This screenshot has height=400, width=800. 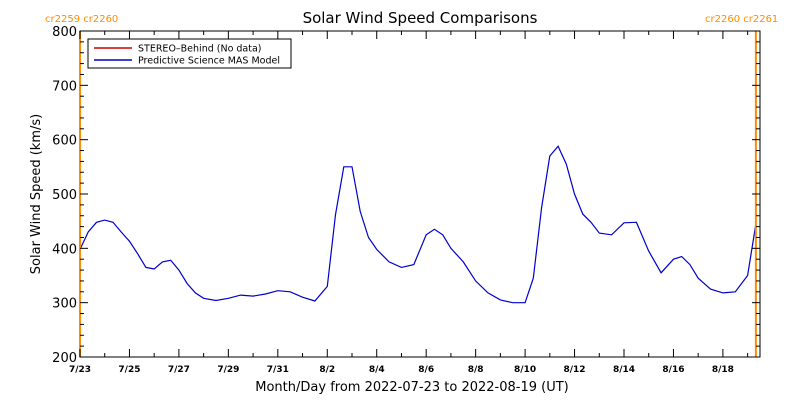 I want to click on x-tick-label: 8/16, so click(x=673, y=370).